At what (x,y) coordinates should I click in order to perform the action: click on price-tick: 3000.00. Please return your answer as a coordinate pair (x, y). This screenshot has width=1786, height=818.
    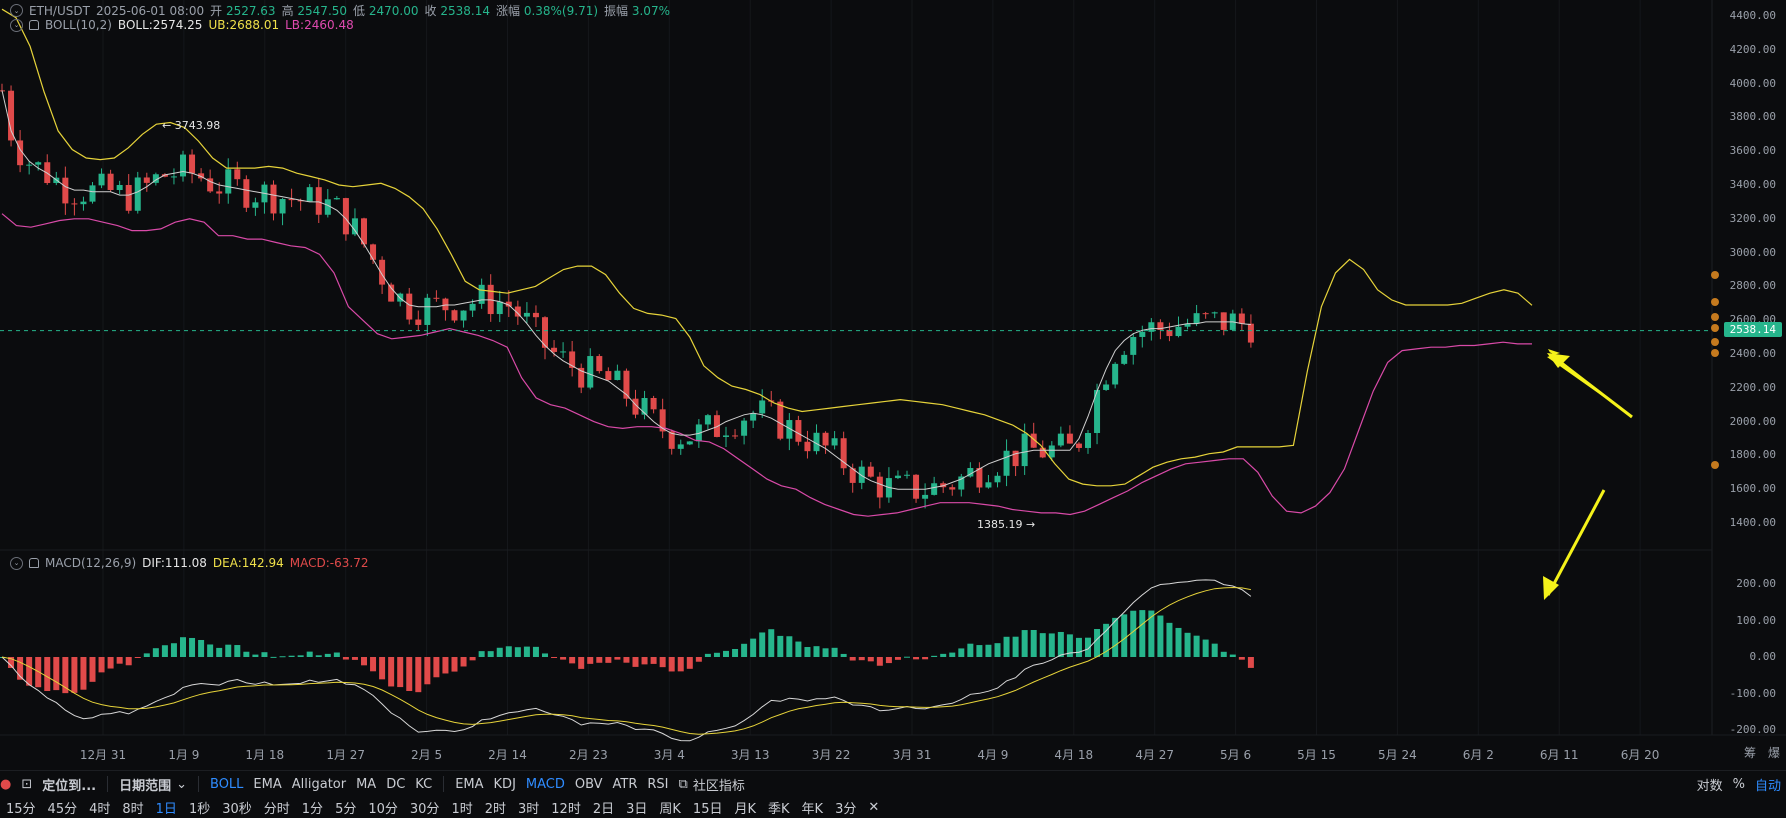
    Looking at the image, I should click on (1752, 252).